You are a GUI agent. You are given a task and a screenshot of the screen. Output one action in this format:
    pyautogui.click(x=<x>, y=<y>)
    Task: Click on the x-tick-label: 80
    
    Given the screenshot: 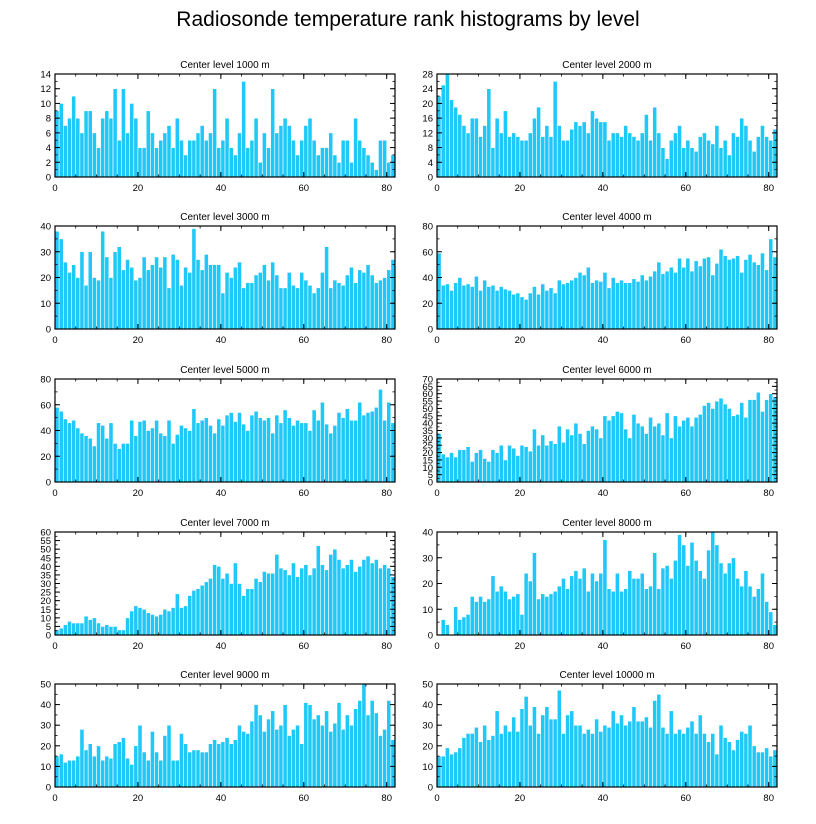 What is the action you would take?
    pyautogui.click(x=386, y=188)
    